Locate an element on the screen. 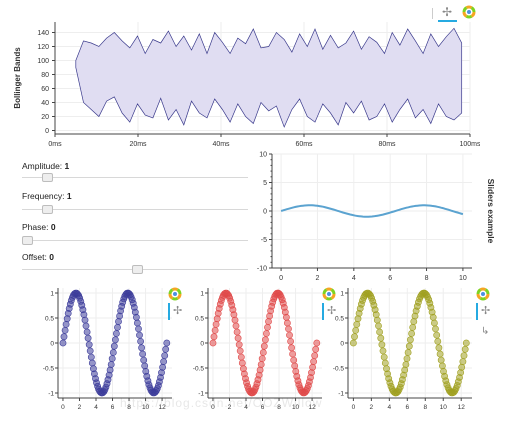 Image resolution: width=515 pixels, height=426 pixels. y-tick-label: 10 is located at coordinates (263, 155).